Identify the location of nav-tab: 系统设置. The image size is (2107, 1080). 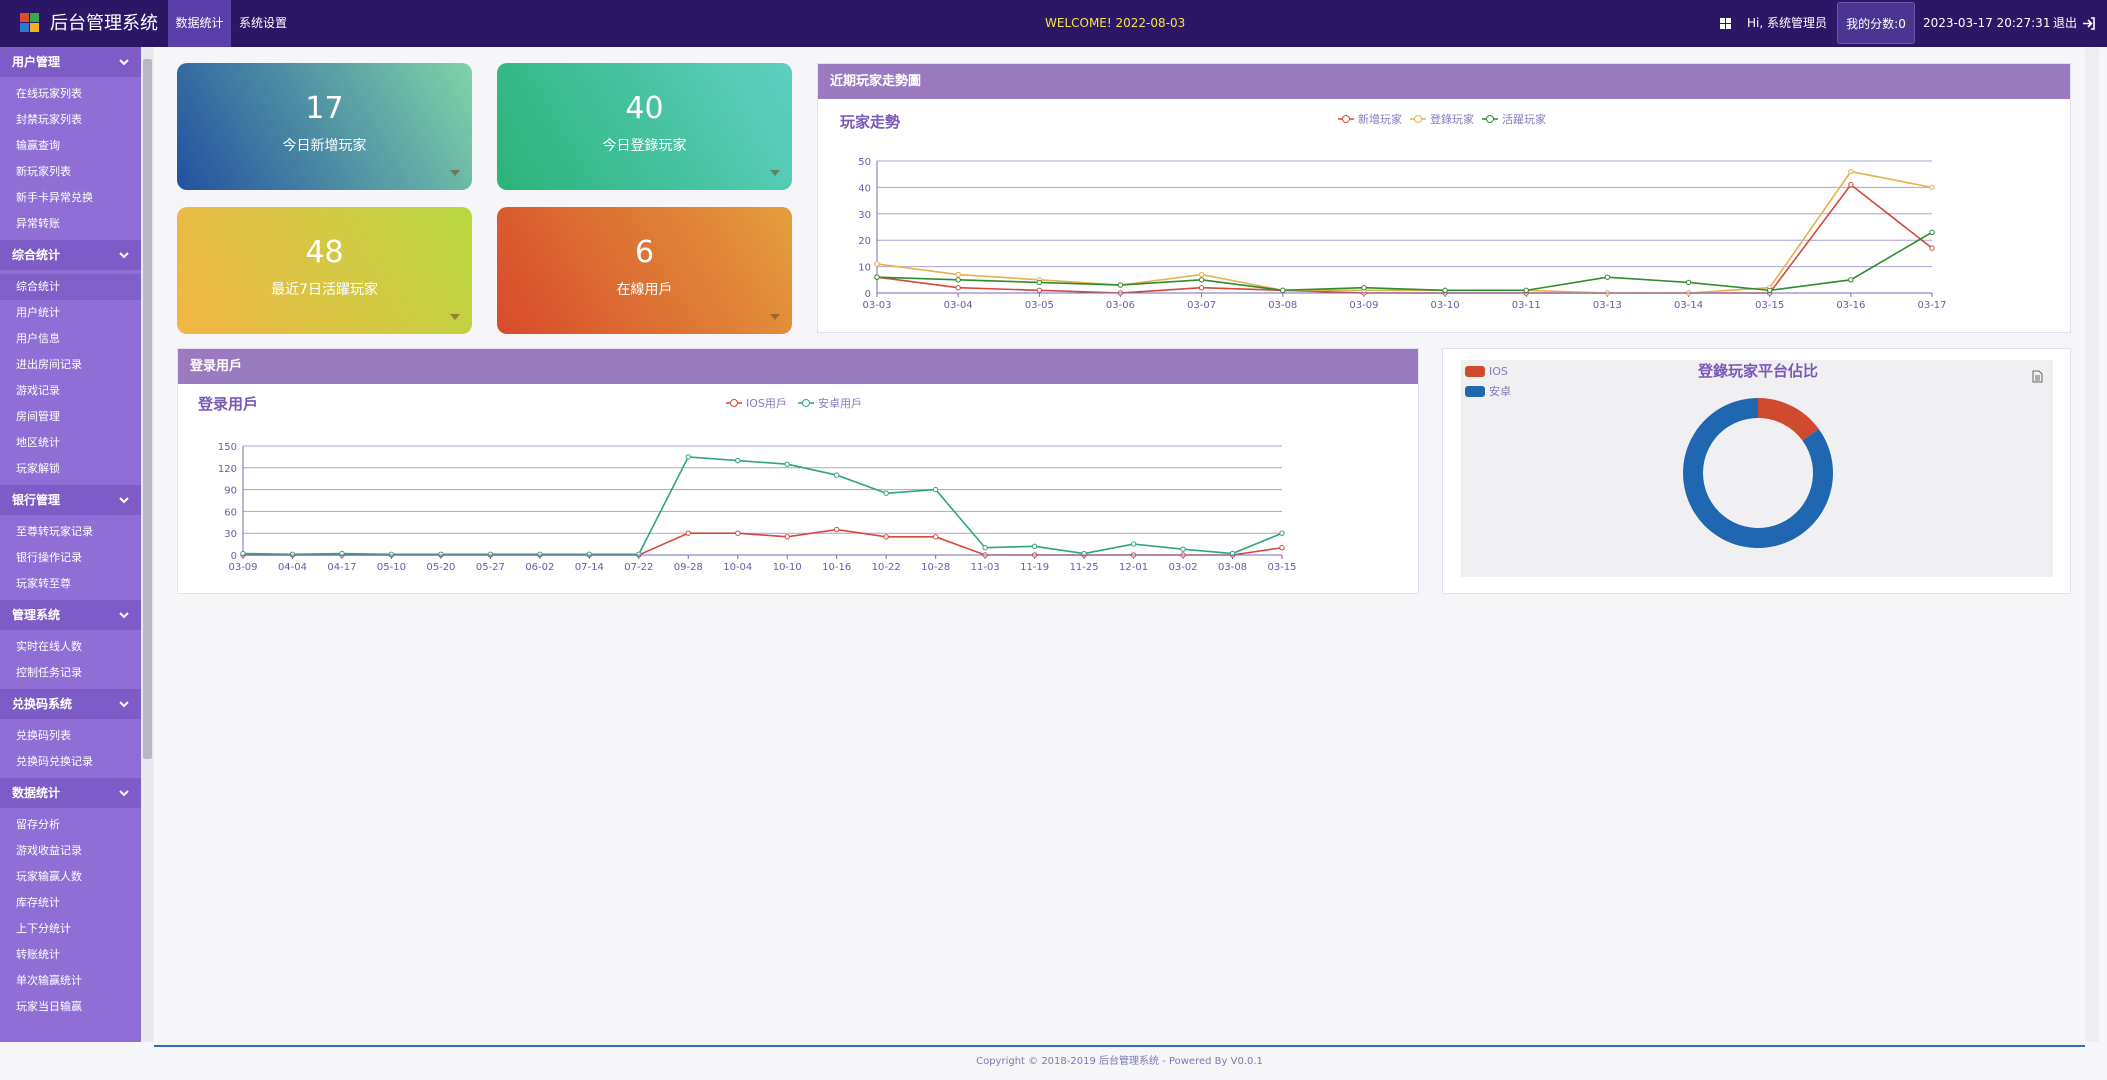
(263, 23).